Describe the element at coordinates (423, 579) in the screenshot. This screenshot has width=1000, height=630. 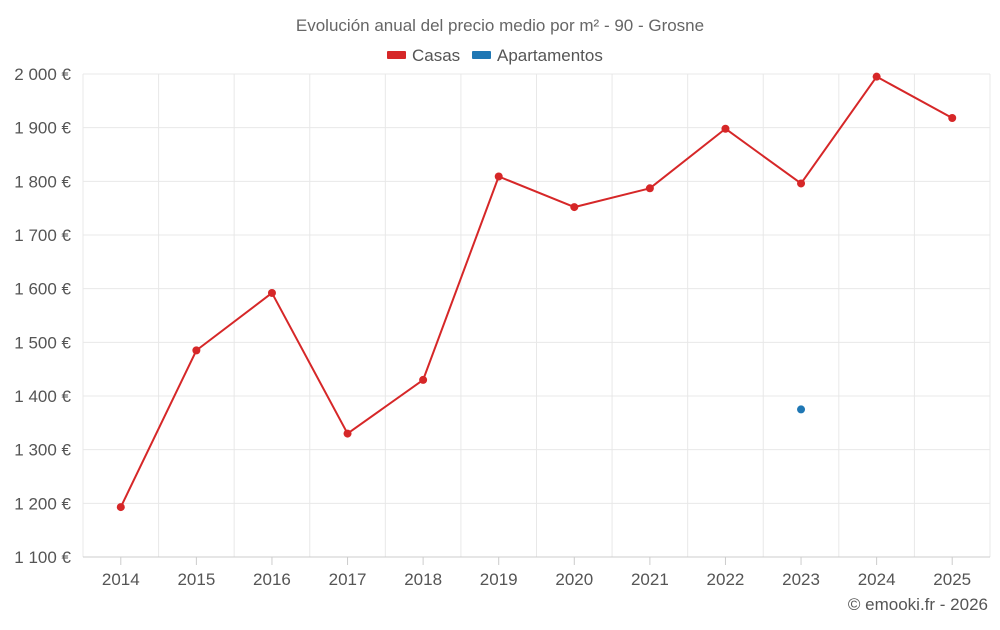
I see `x-tick-label: 2018` at that location.